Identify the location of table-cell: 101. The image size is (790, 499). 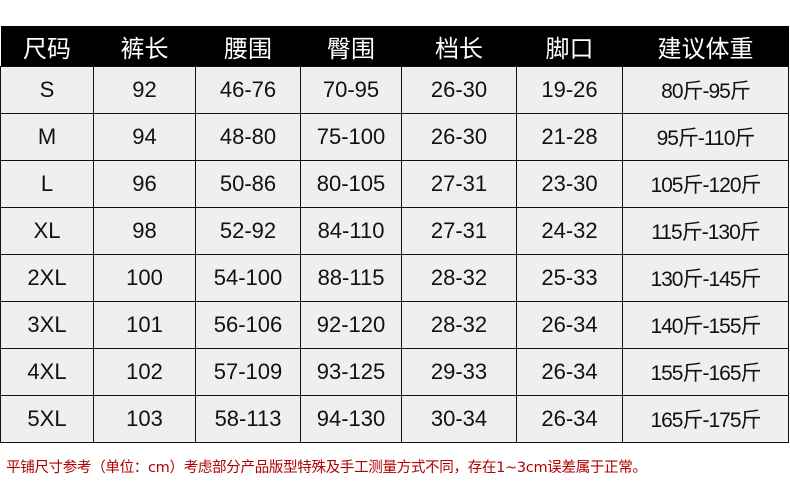
(144, 325).